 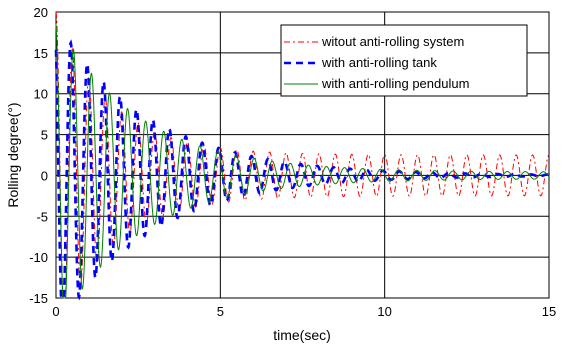 What do you see at coordinates (41, 12) in the screenshot?
I see `y-tick-label: 20` at bounding box center [41, 12].